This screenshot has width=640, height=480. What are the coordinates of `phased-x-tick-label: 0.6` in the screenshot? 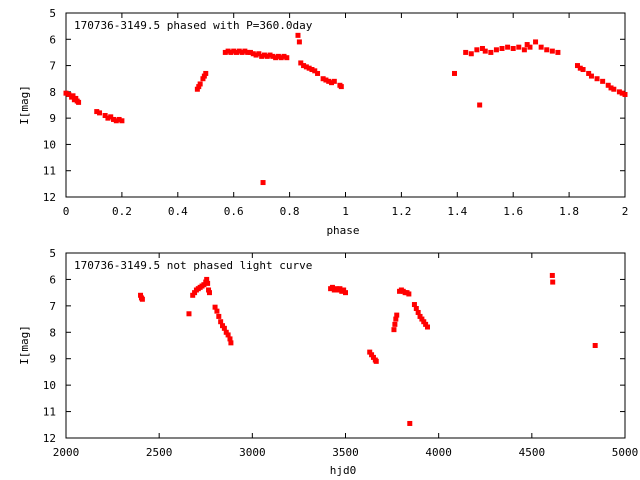 It's located at (234, 211).